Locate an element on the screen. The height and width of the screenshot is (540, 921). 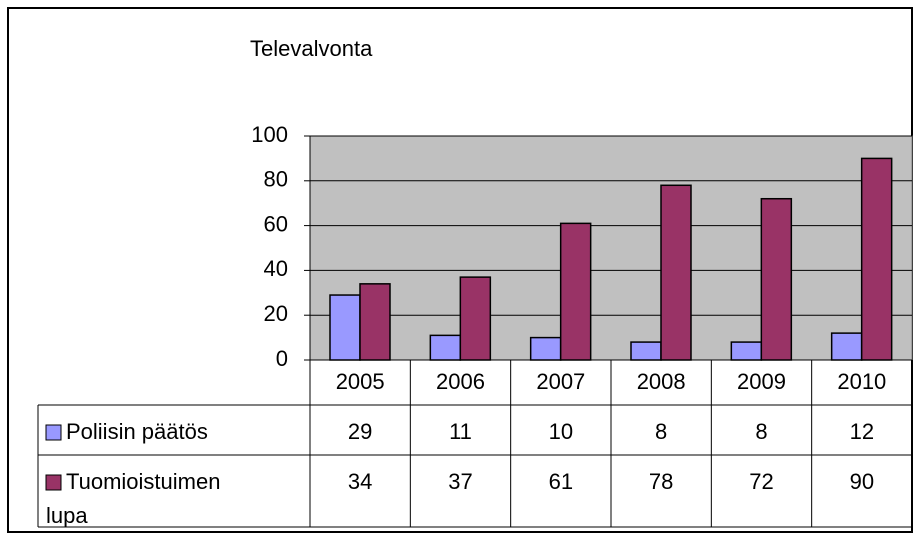
table-value: 37 is located at coordinates (460, 481).